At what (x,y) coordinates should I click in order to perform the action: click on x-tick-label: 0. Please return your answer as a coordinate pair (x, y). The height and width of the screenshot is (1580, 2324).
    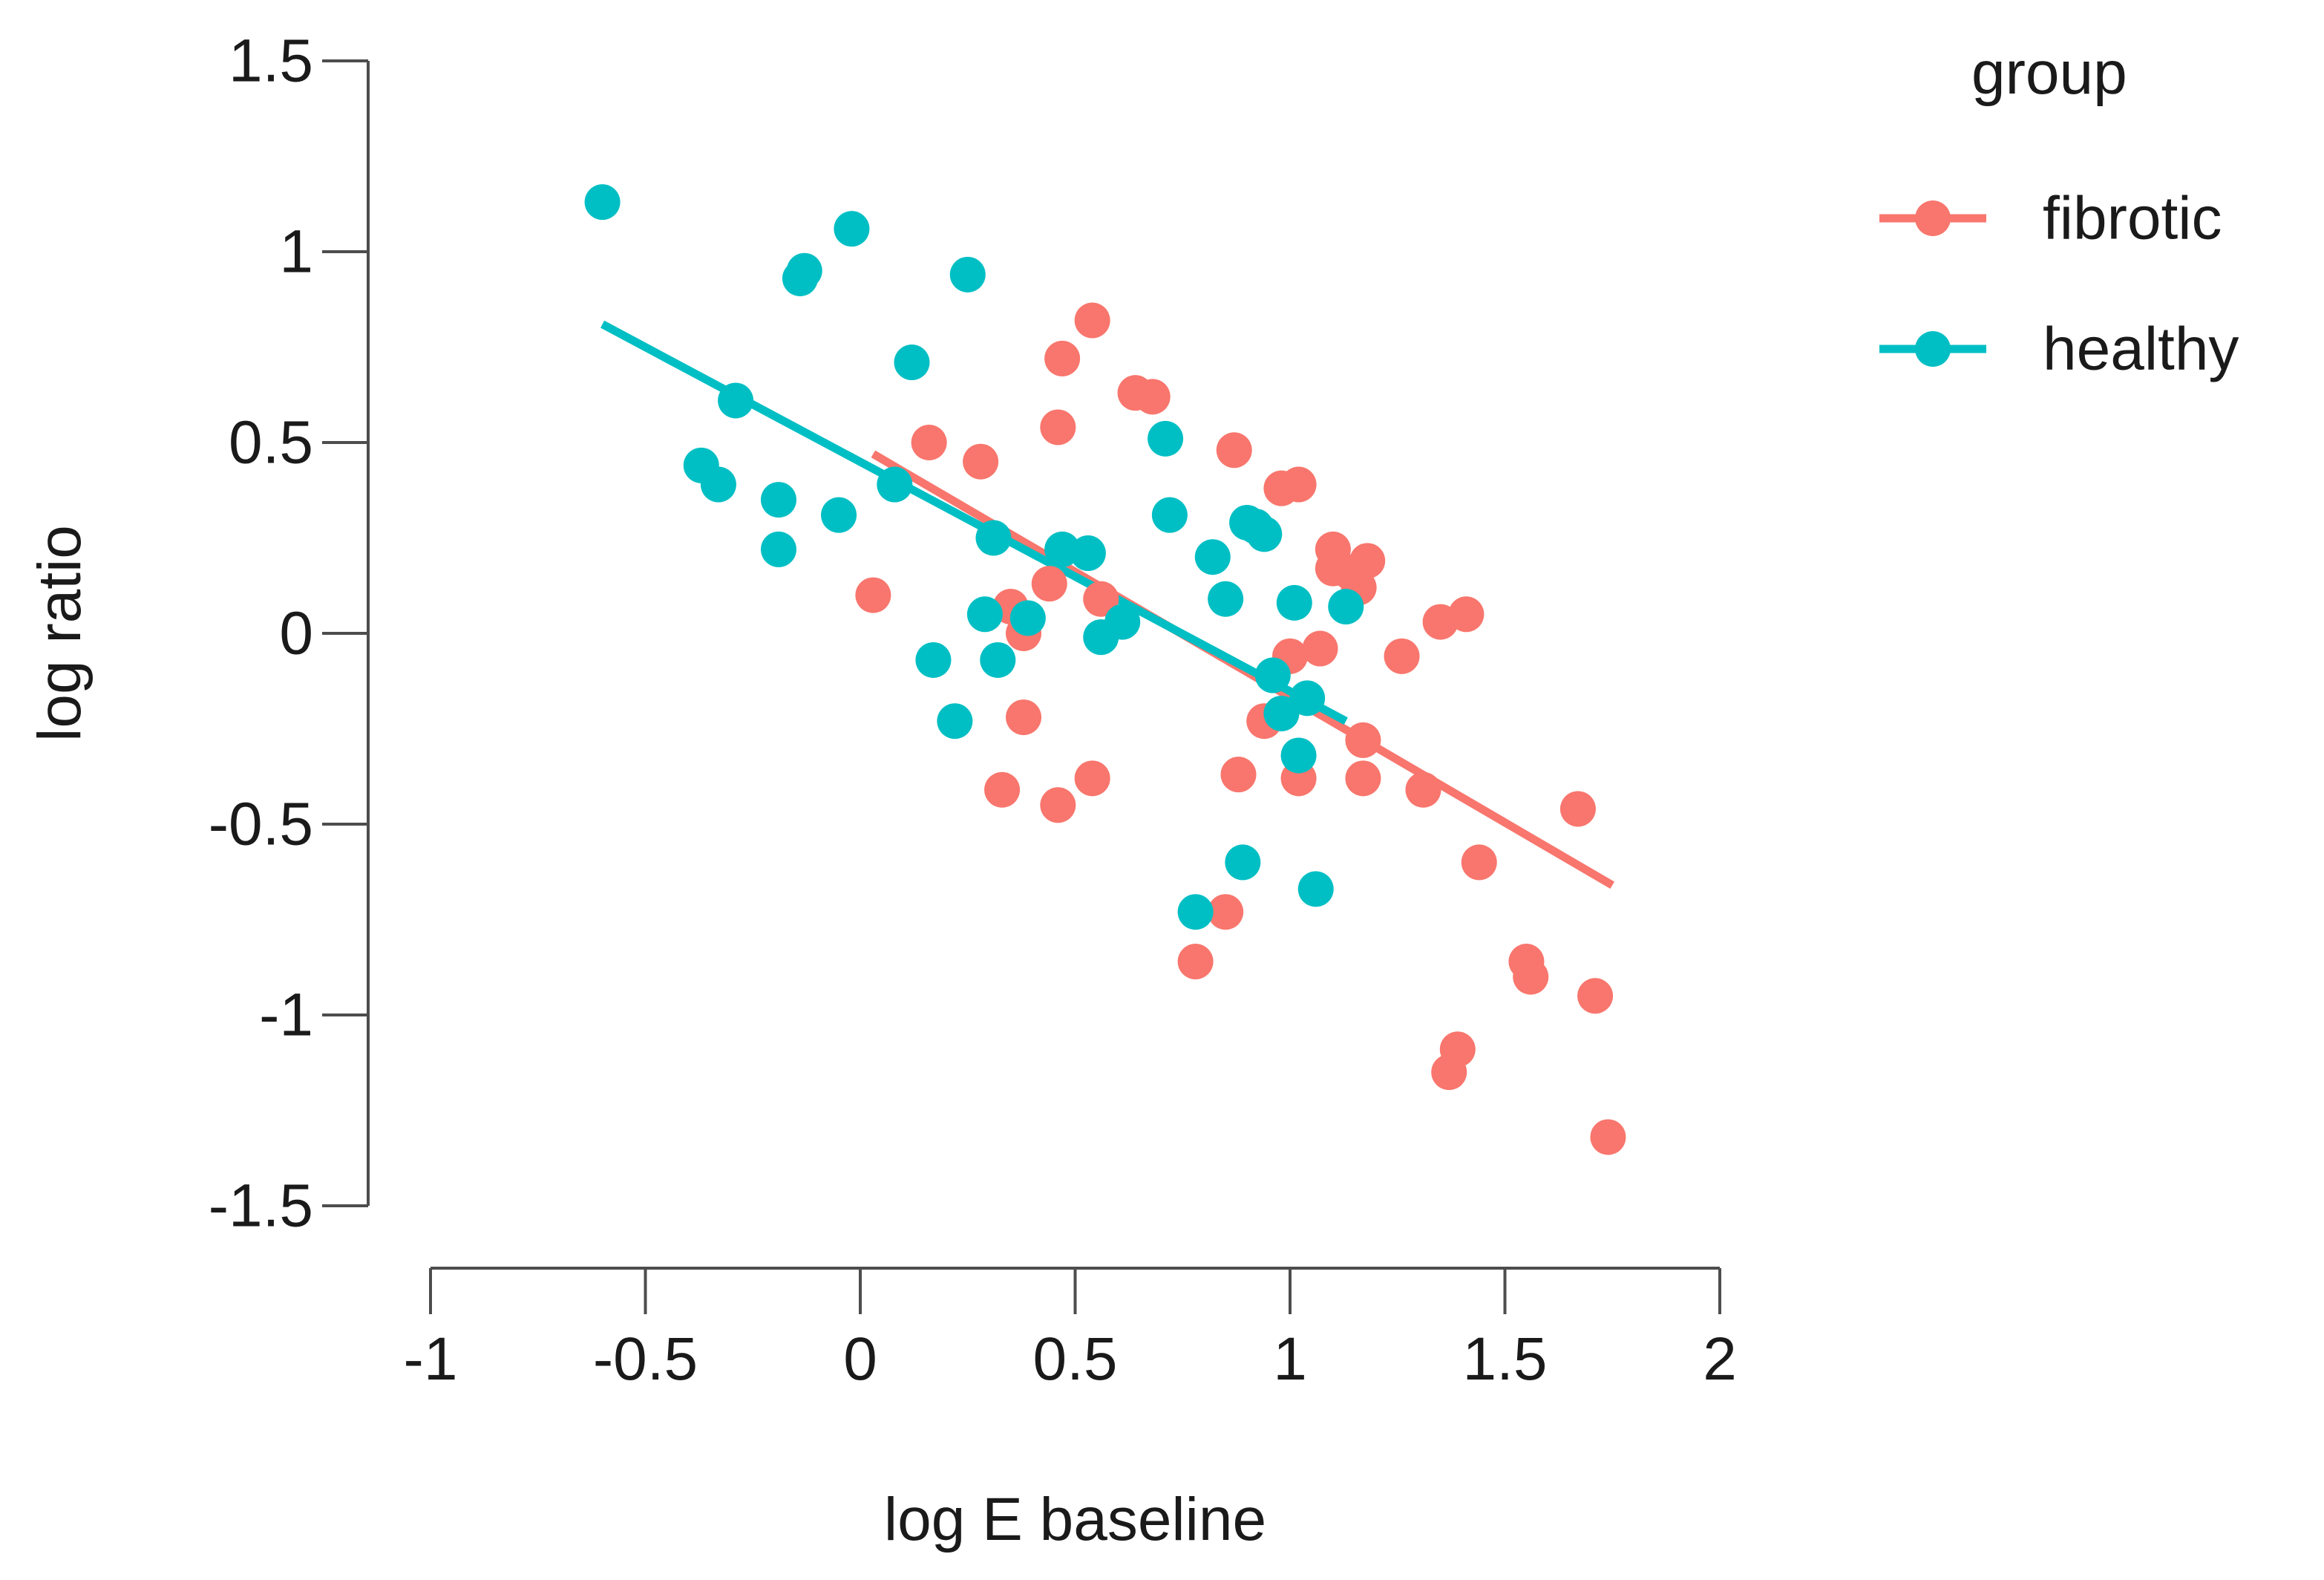
    Looking at the image, I should click on (860, 1359).